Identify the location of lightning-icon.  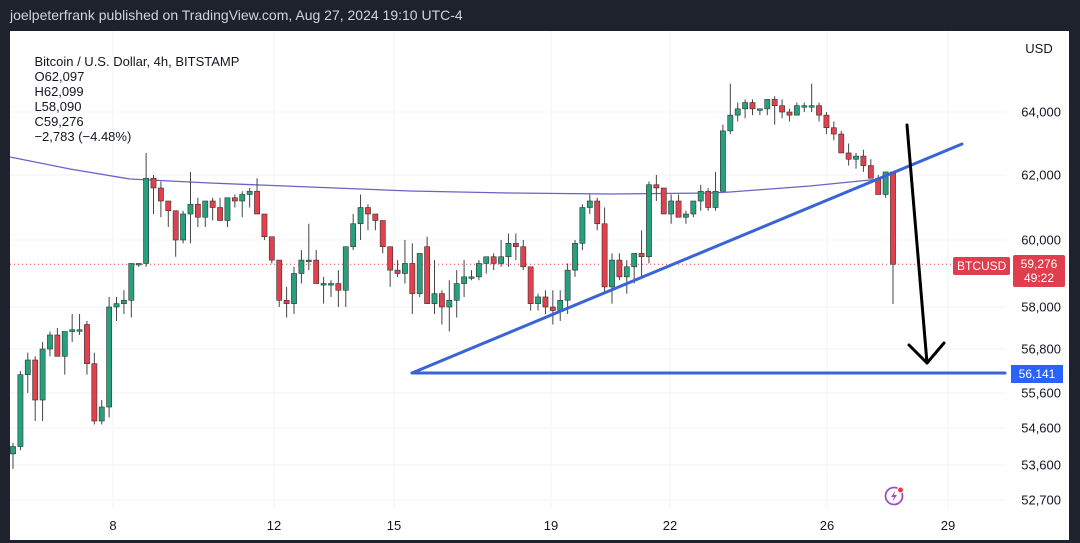
(894, 496).